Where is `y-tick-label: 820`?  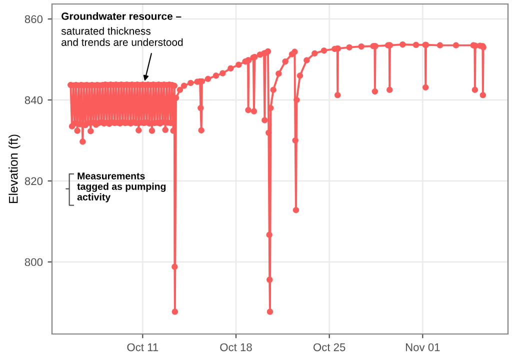
y-tick-label: 820 is located at coordinates (33, 181).